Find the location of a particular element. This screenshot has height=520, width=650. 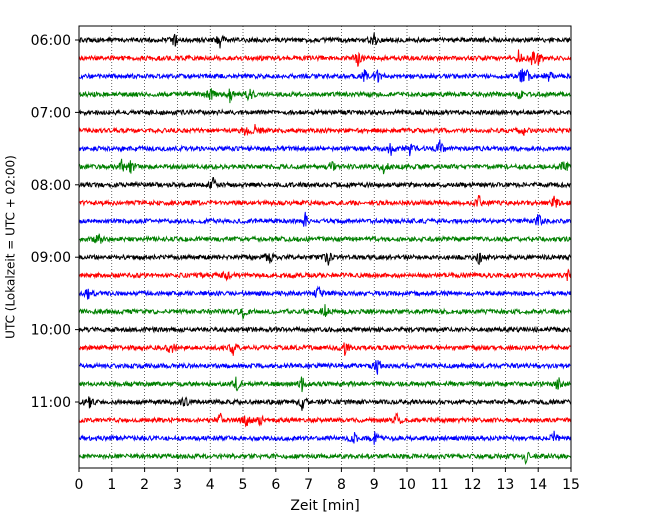

y-tick-label: 09:00 is located at coordinates (51, 258).